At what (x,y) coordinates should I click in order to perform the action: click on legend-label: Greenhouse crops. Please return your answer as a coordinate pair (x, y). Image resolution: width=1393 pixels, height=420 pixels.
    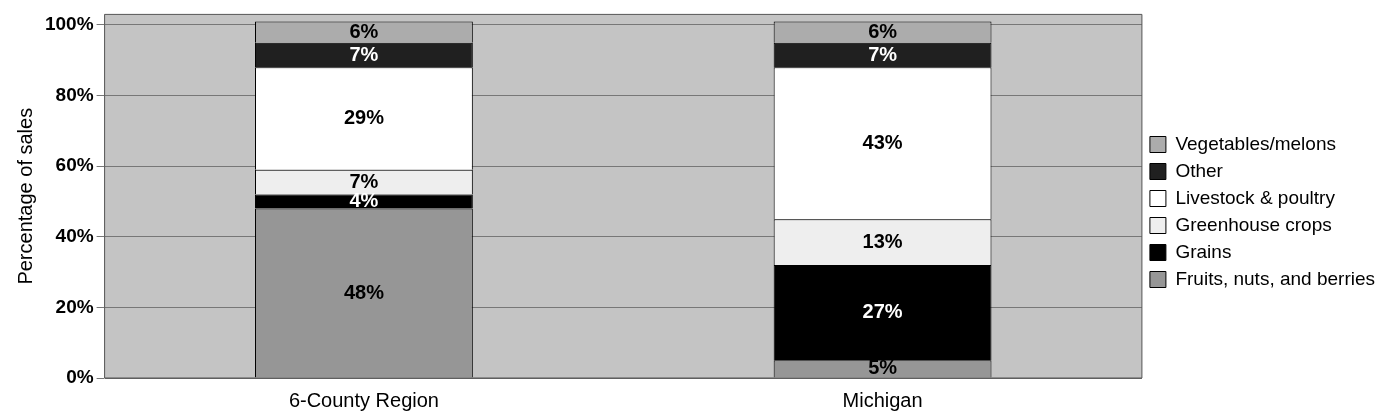
    Looking at the image, I should click on (1253, 224).